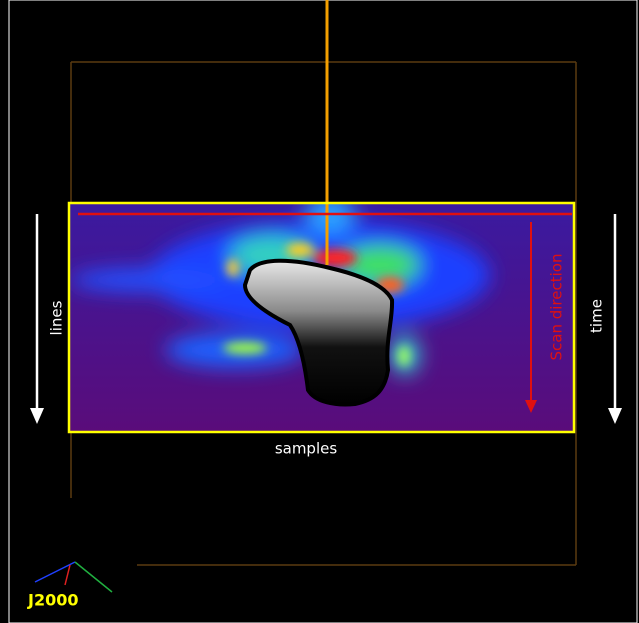  What do you see at coordinates (597, 316) in the screenshot?
I see `time-label: time` at bounding box center [597, 316].